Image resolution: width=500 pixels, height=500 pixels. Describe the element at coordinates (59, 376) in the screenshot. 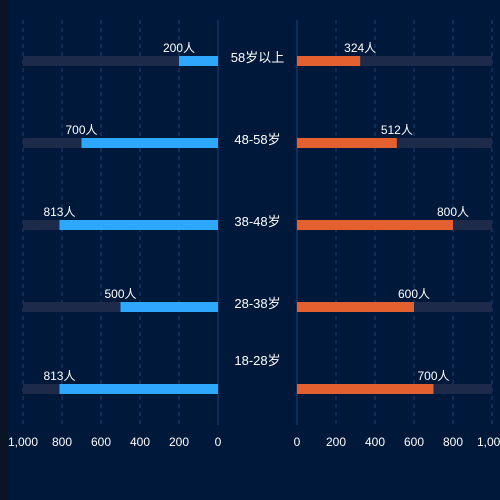

I see `value-label-left-4: 813人` at that location.